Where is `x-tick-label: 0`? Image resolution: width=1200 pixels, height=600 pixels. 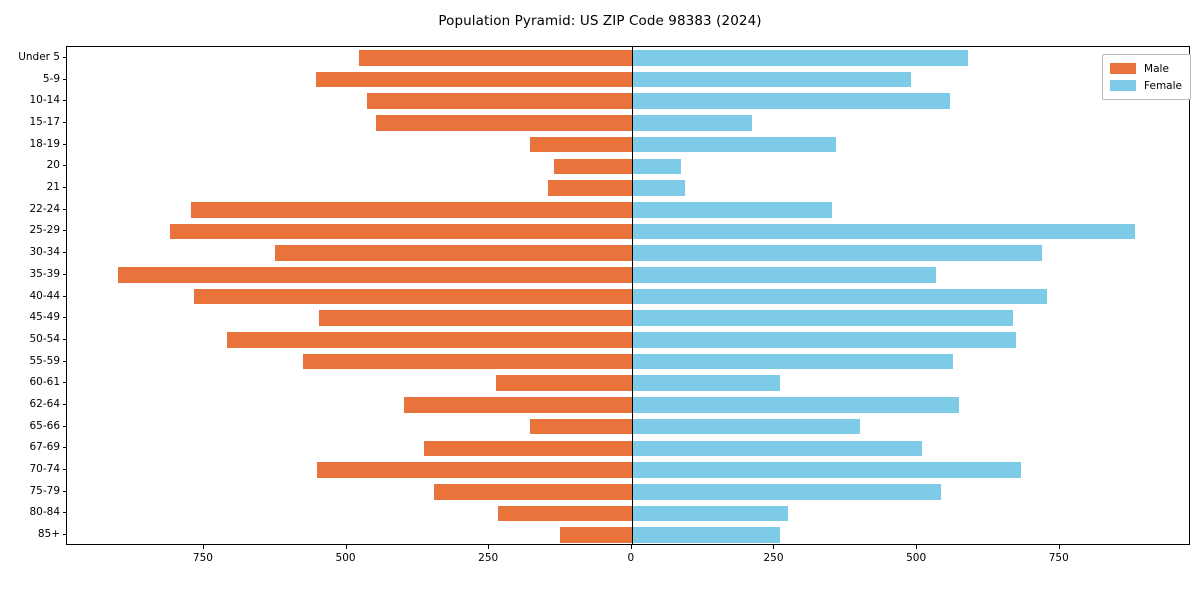 x-tick-label: 0 is located at coordinates (631, 558).